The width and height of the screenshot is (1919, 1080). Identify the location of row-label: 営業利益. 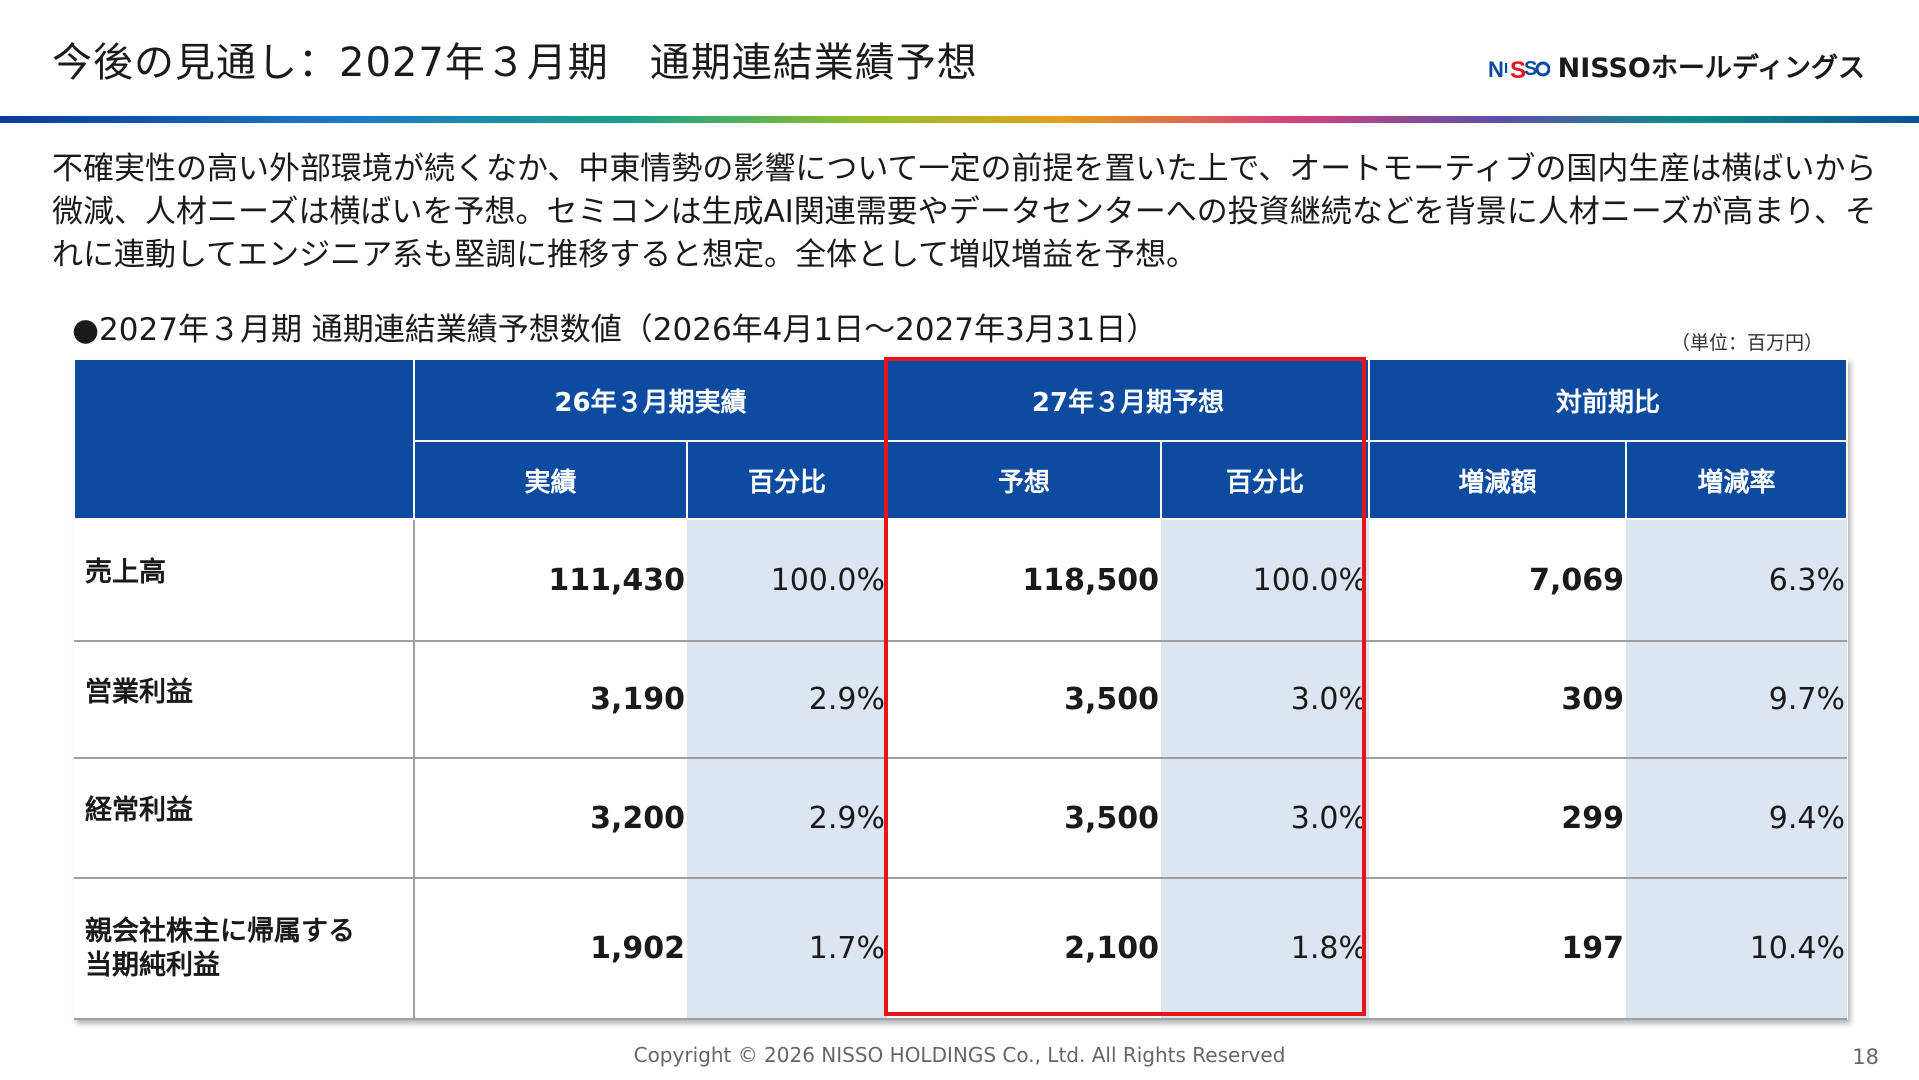
(244, 699).